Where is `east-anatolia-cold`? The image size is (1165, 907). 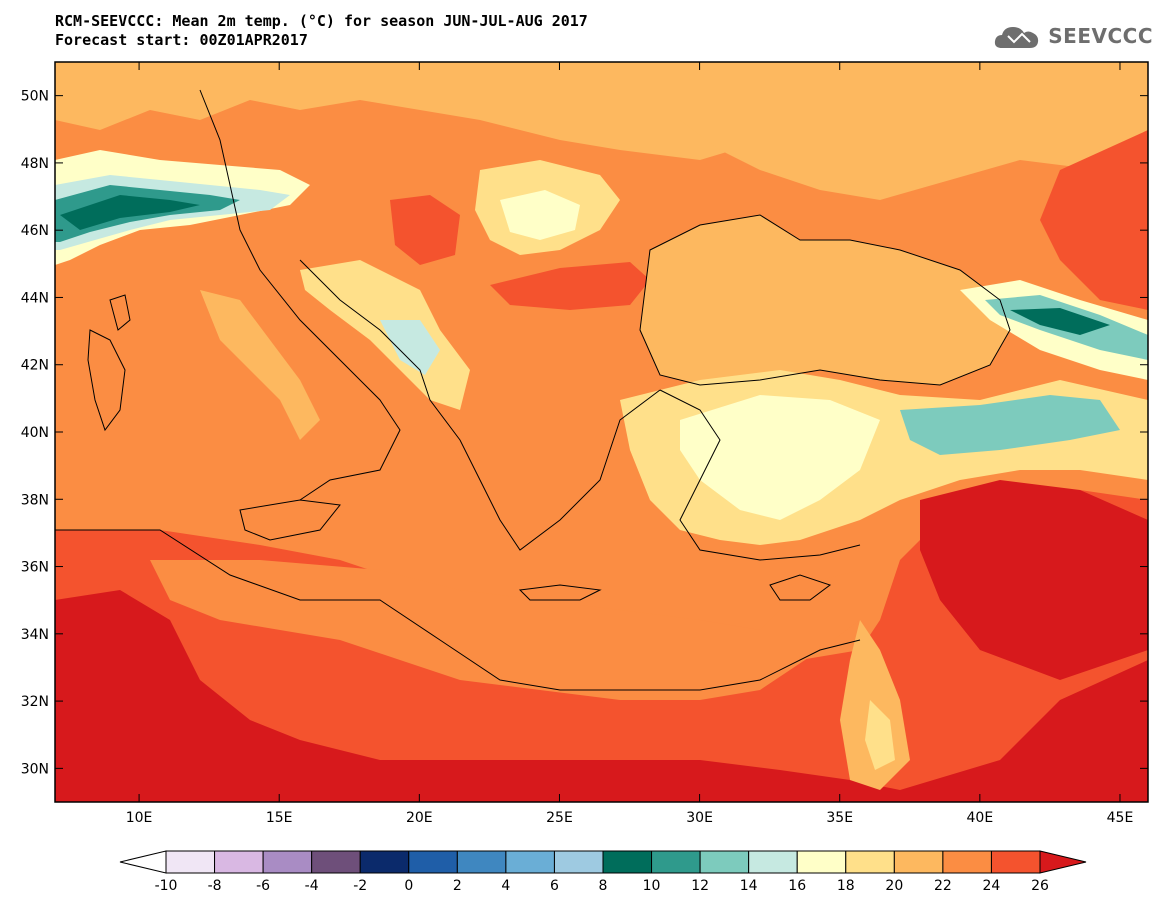
east-anatolia-cold is located at coordinates (1010, 425).